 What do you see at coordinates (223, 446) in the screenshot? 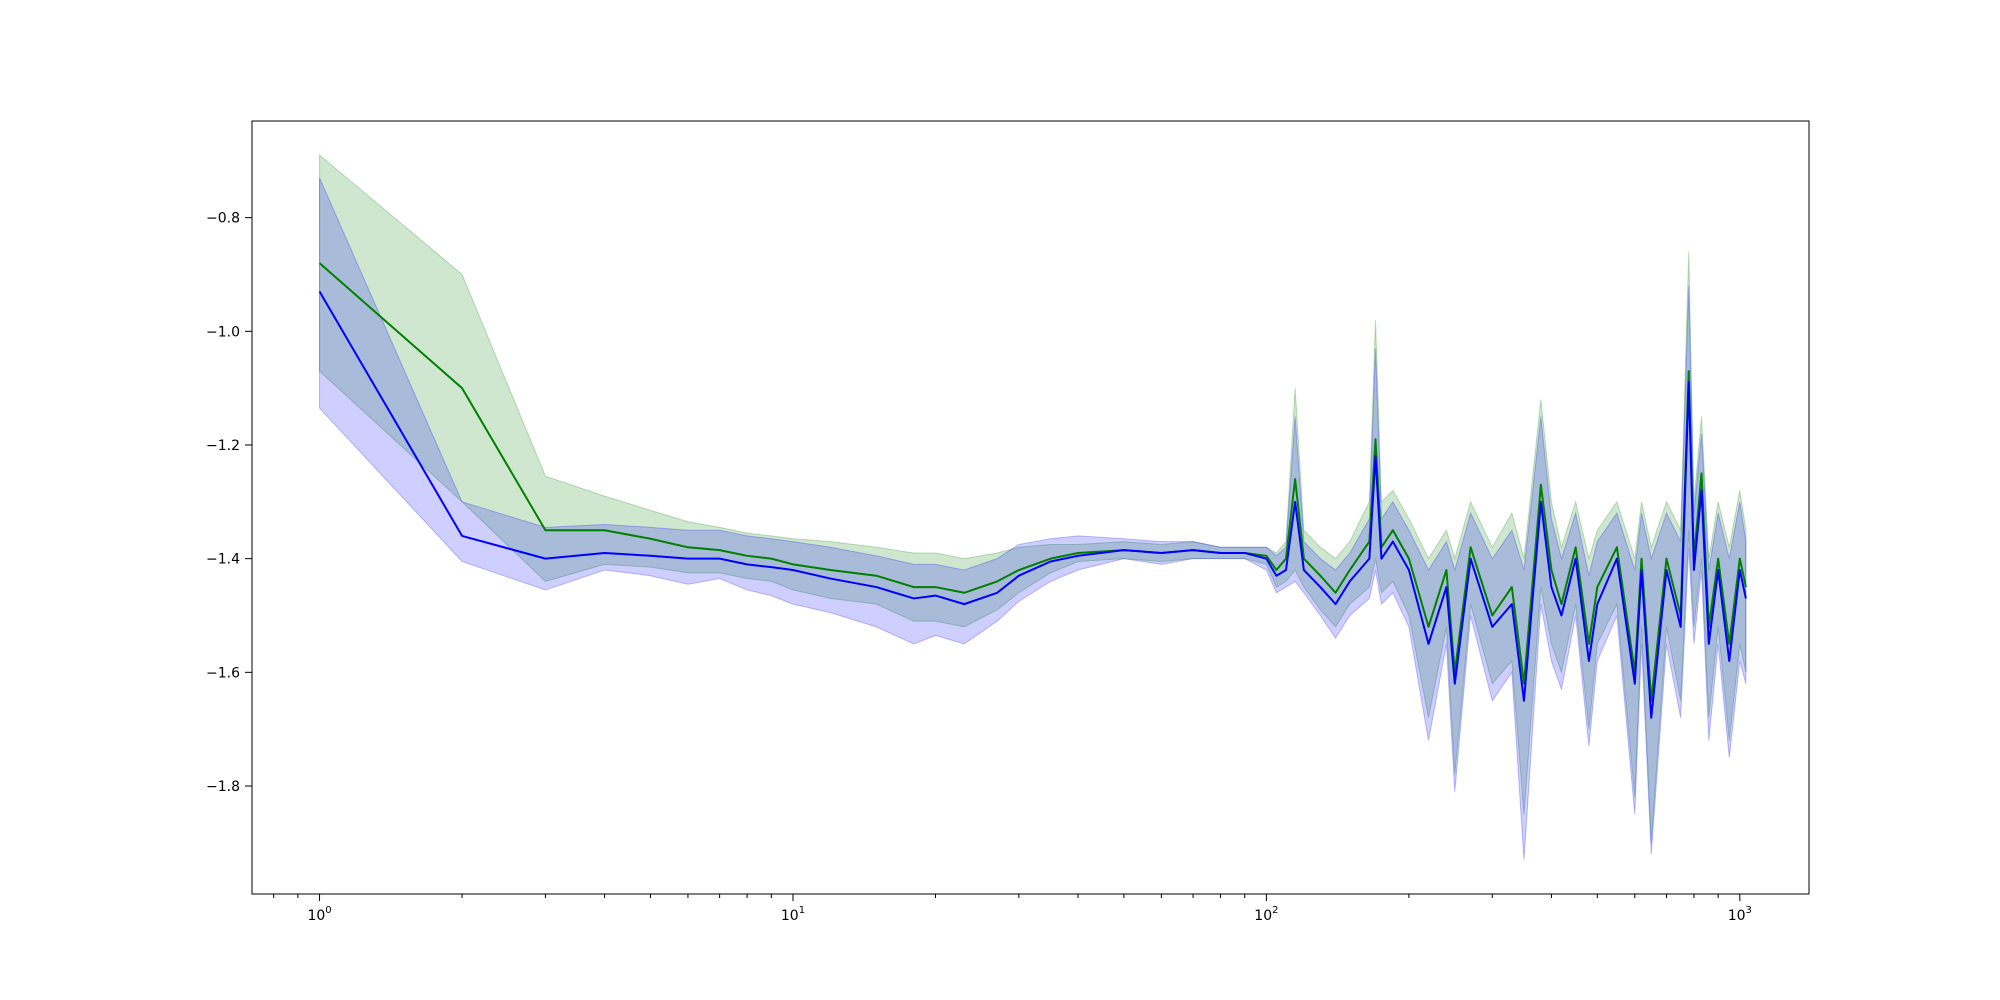
I see `y-tick-label-3: −1.2` at bounding box center [223, 446].